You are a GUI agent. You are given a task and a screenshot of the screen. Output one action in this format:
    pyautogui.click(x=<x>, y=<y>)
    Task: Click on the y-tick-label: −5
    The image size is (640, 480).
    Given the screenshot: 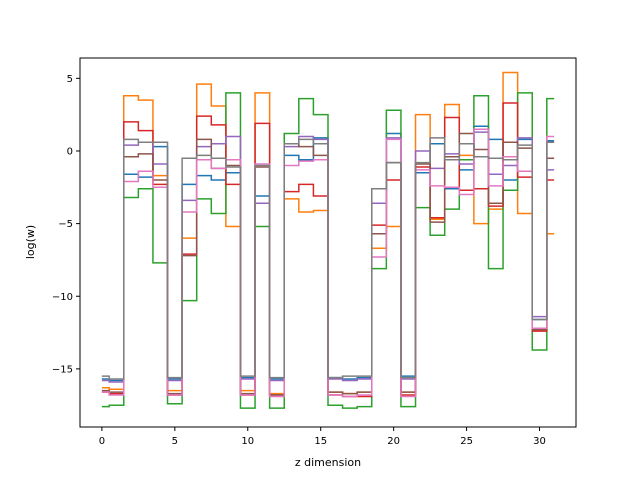 What is the action you would take?
    pyautogui.click(x=65, y=224)
    